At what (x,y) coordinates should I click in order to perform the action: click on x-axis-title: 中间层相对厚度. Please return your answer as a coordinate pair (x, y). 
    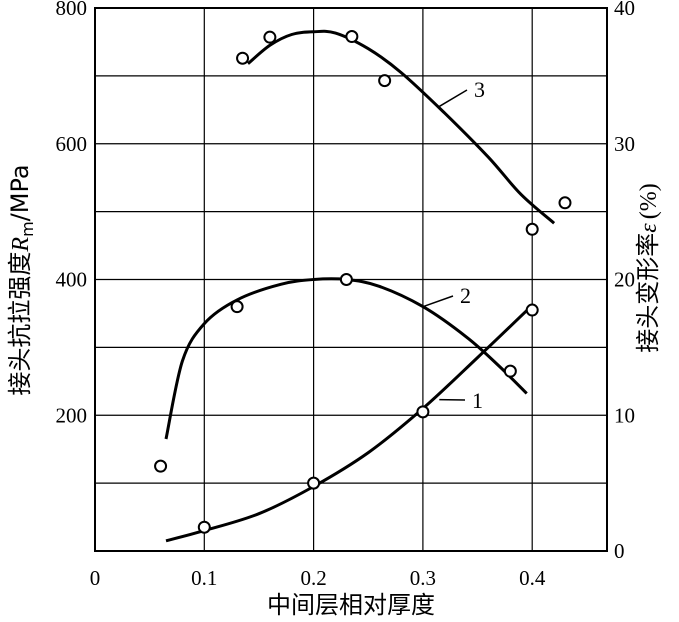
    Looking at the image, I should click on (351, 605).